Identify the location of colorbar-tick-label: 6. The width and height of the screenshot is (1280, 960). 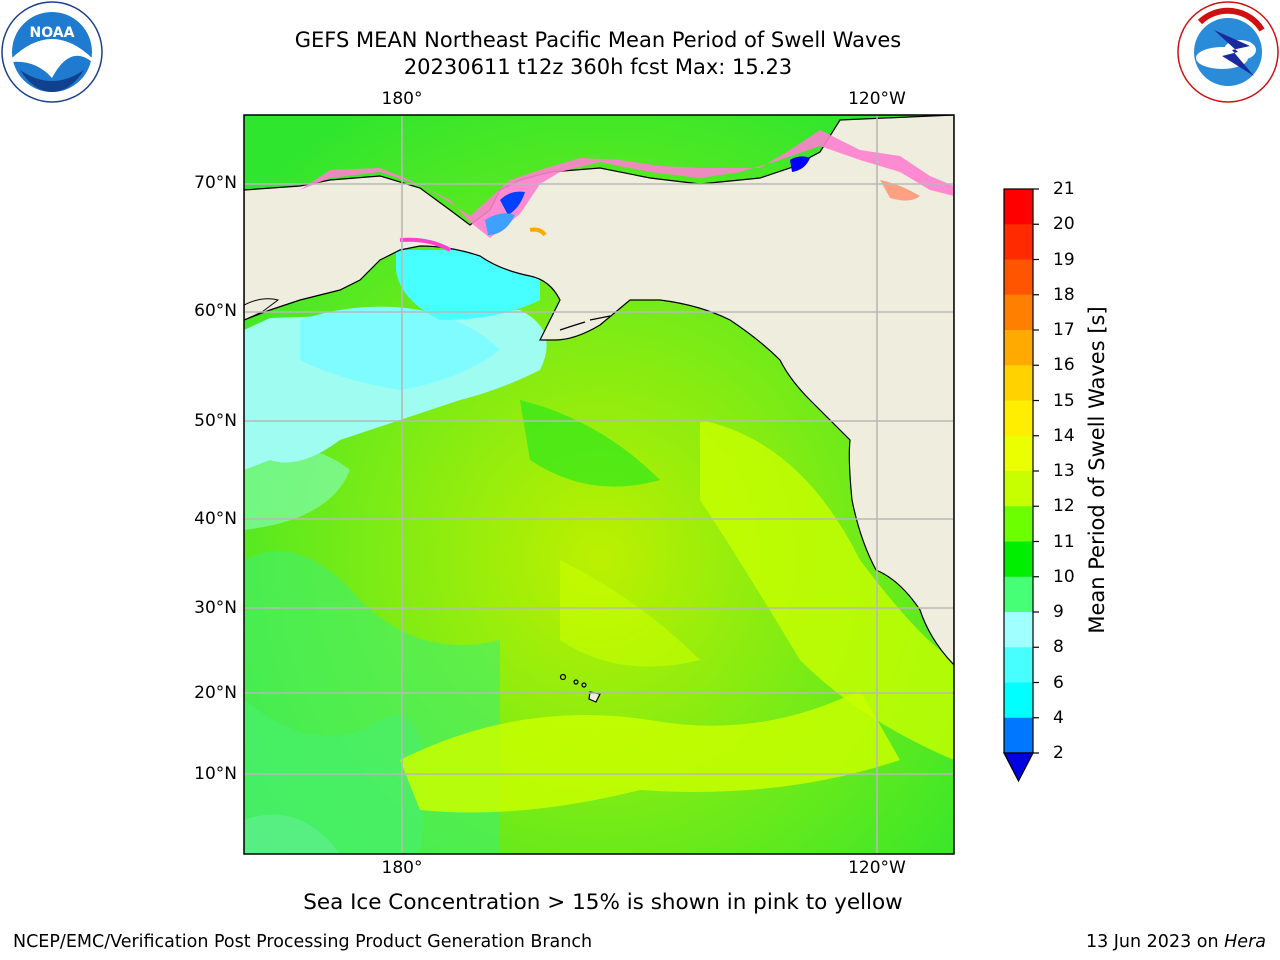
(1058, 682).